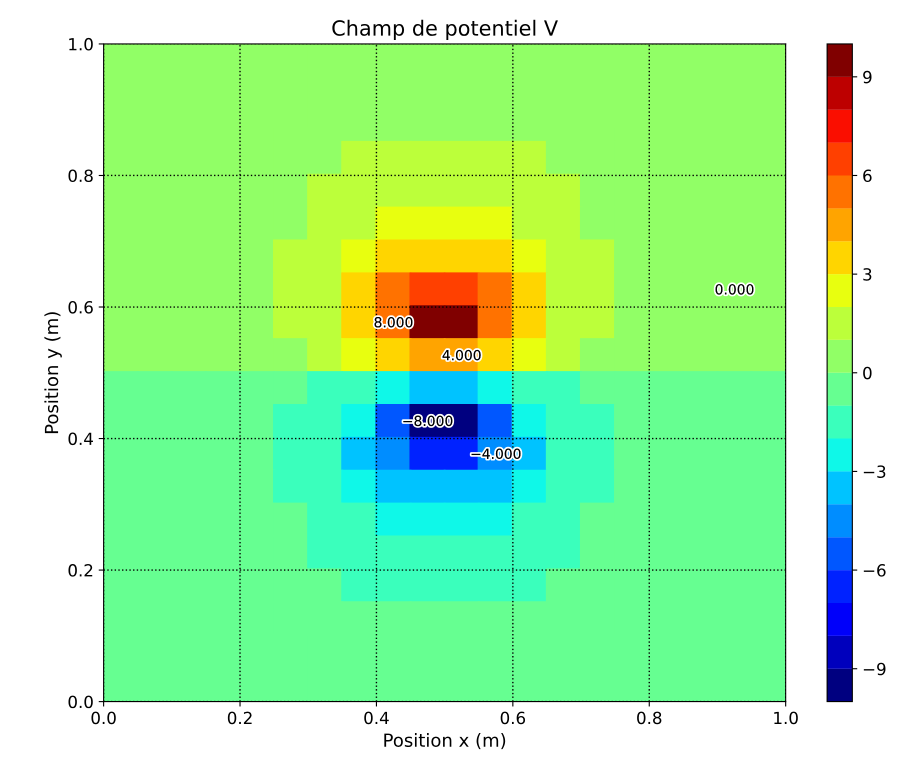 The image size is (901, 771). What do you see at coordinates (875, 669) in the screenshot?
I see `color-bar-label: −9` at bounding box center [875, 669].